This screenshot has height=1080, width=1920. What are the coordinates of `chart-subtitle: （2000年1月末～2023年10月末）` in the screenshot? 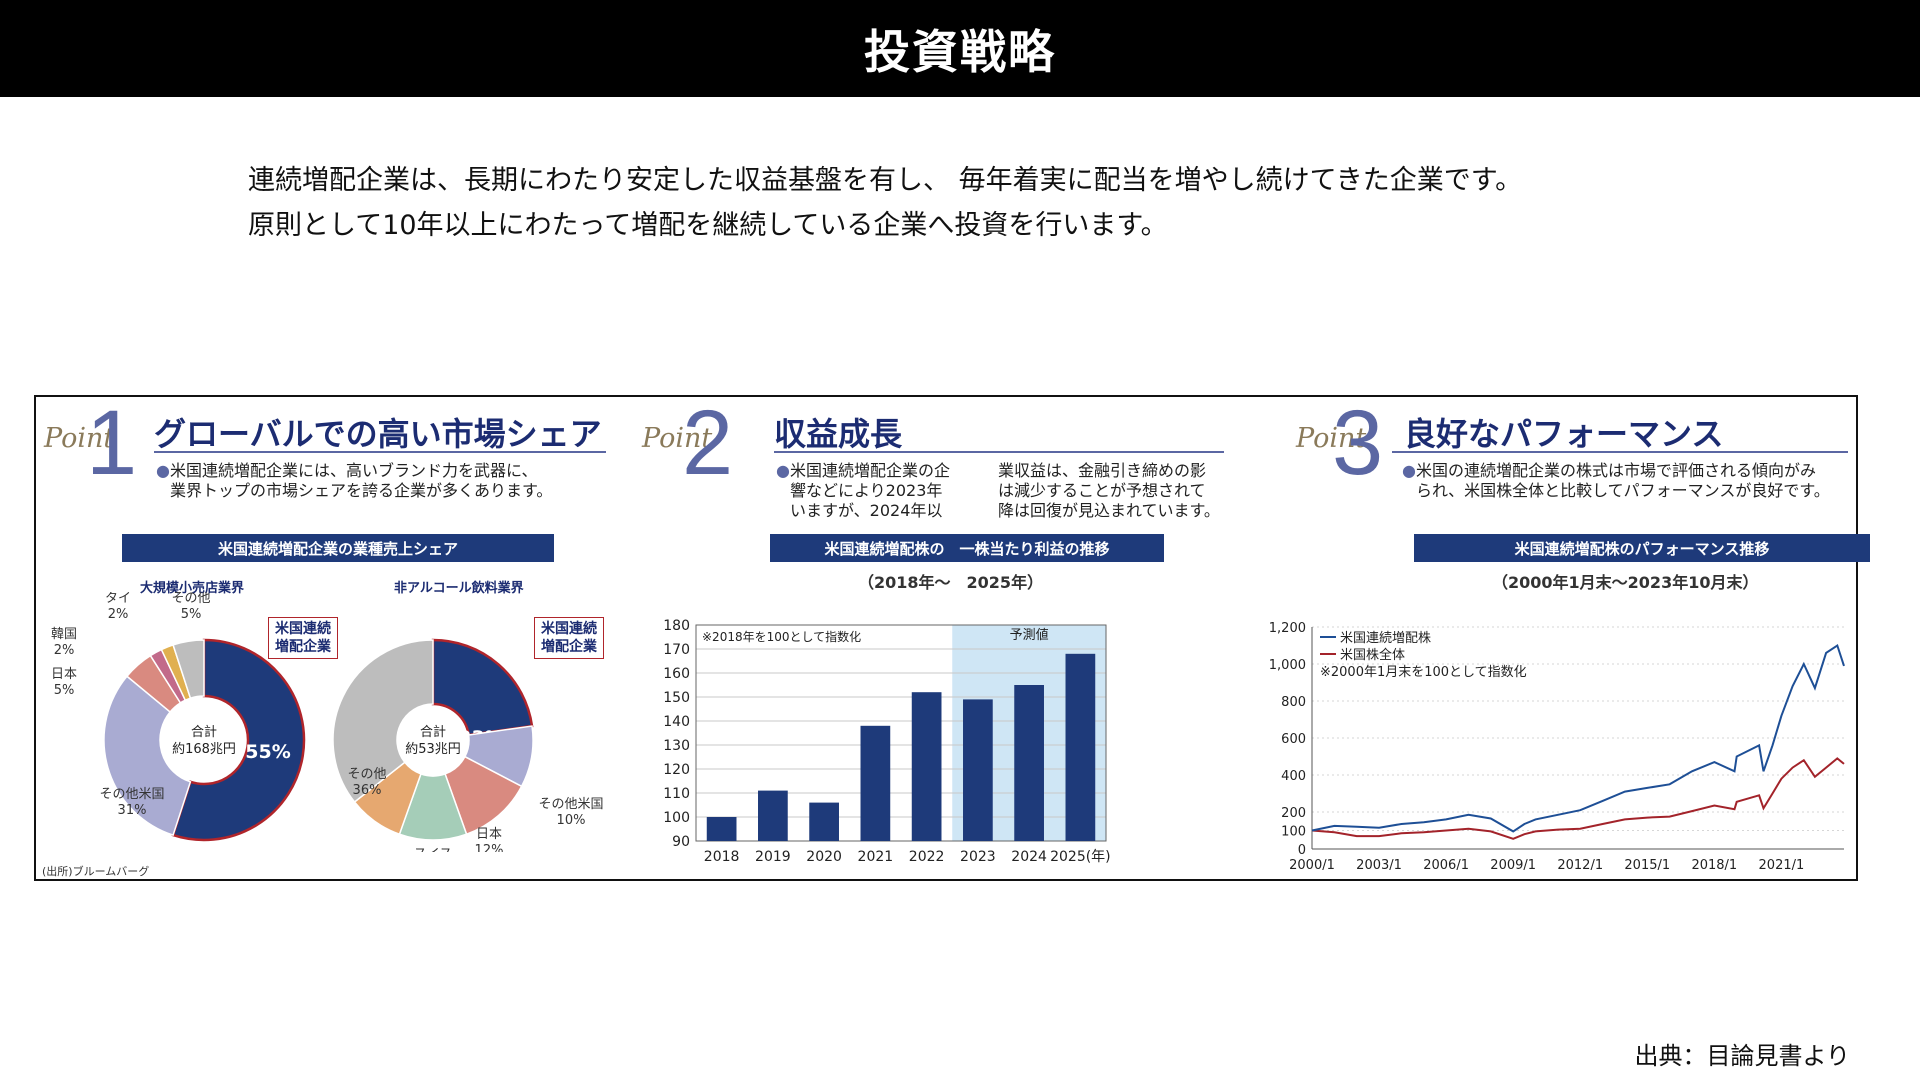 It's located at (1625, 582).